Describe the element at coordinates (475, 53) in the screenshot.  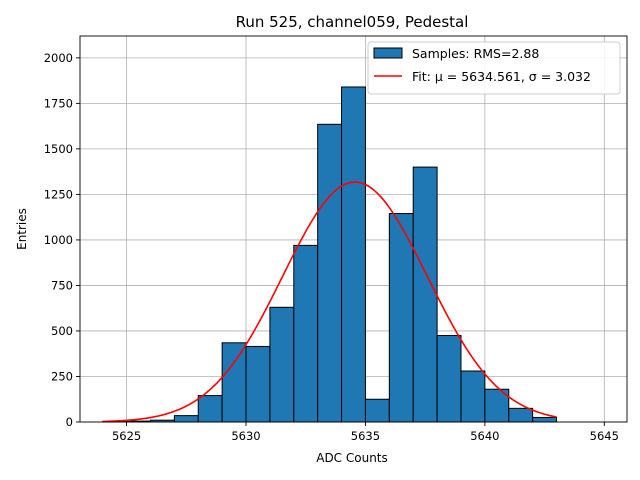
I see `legend-histogram-label: Samples: RMS=2.88` at that location.